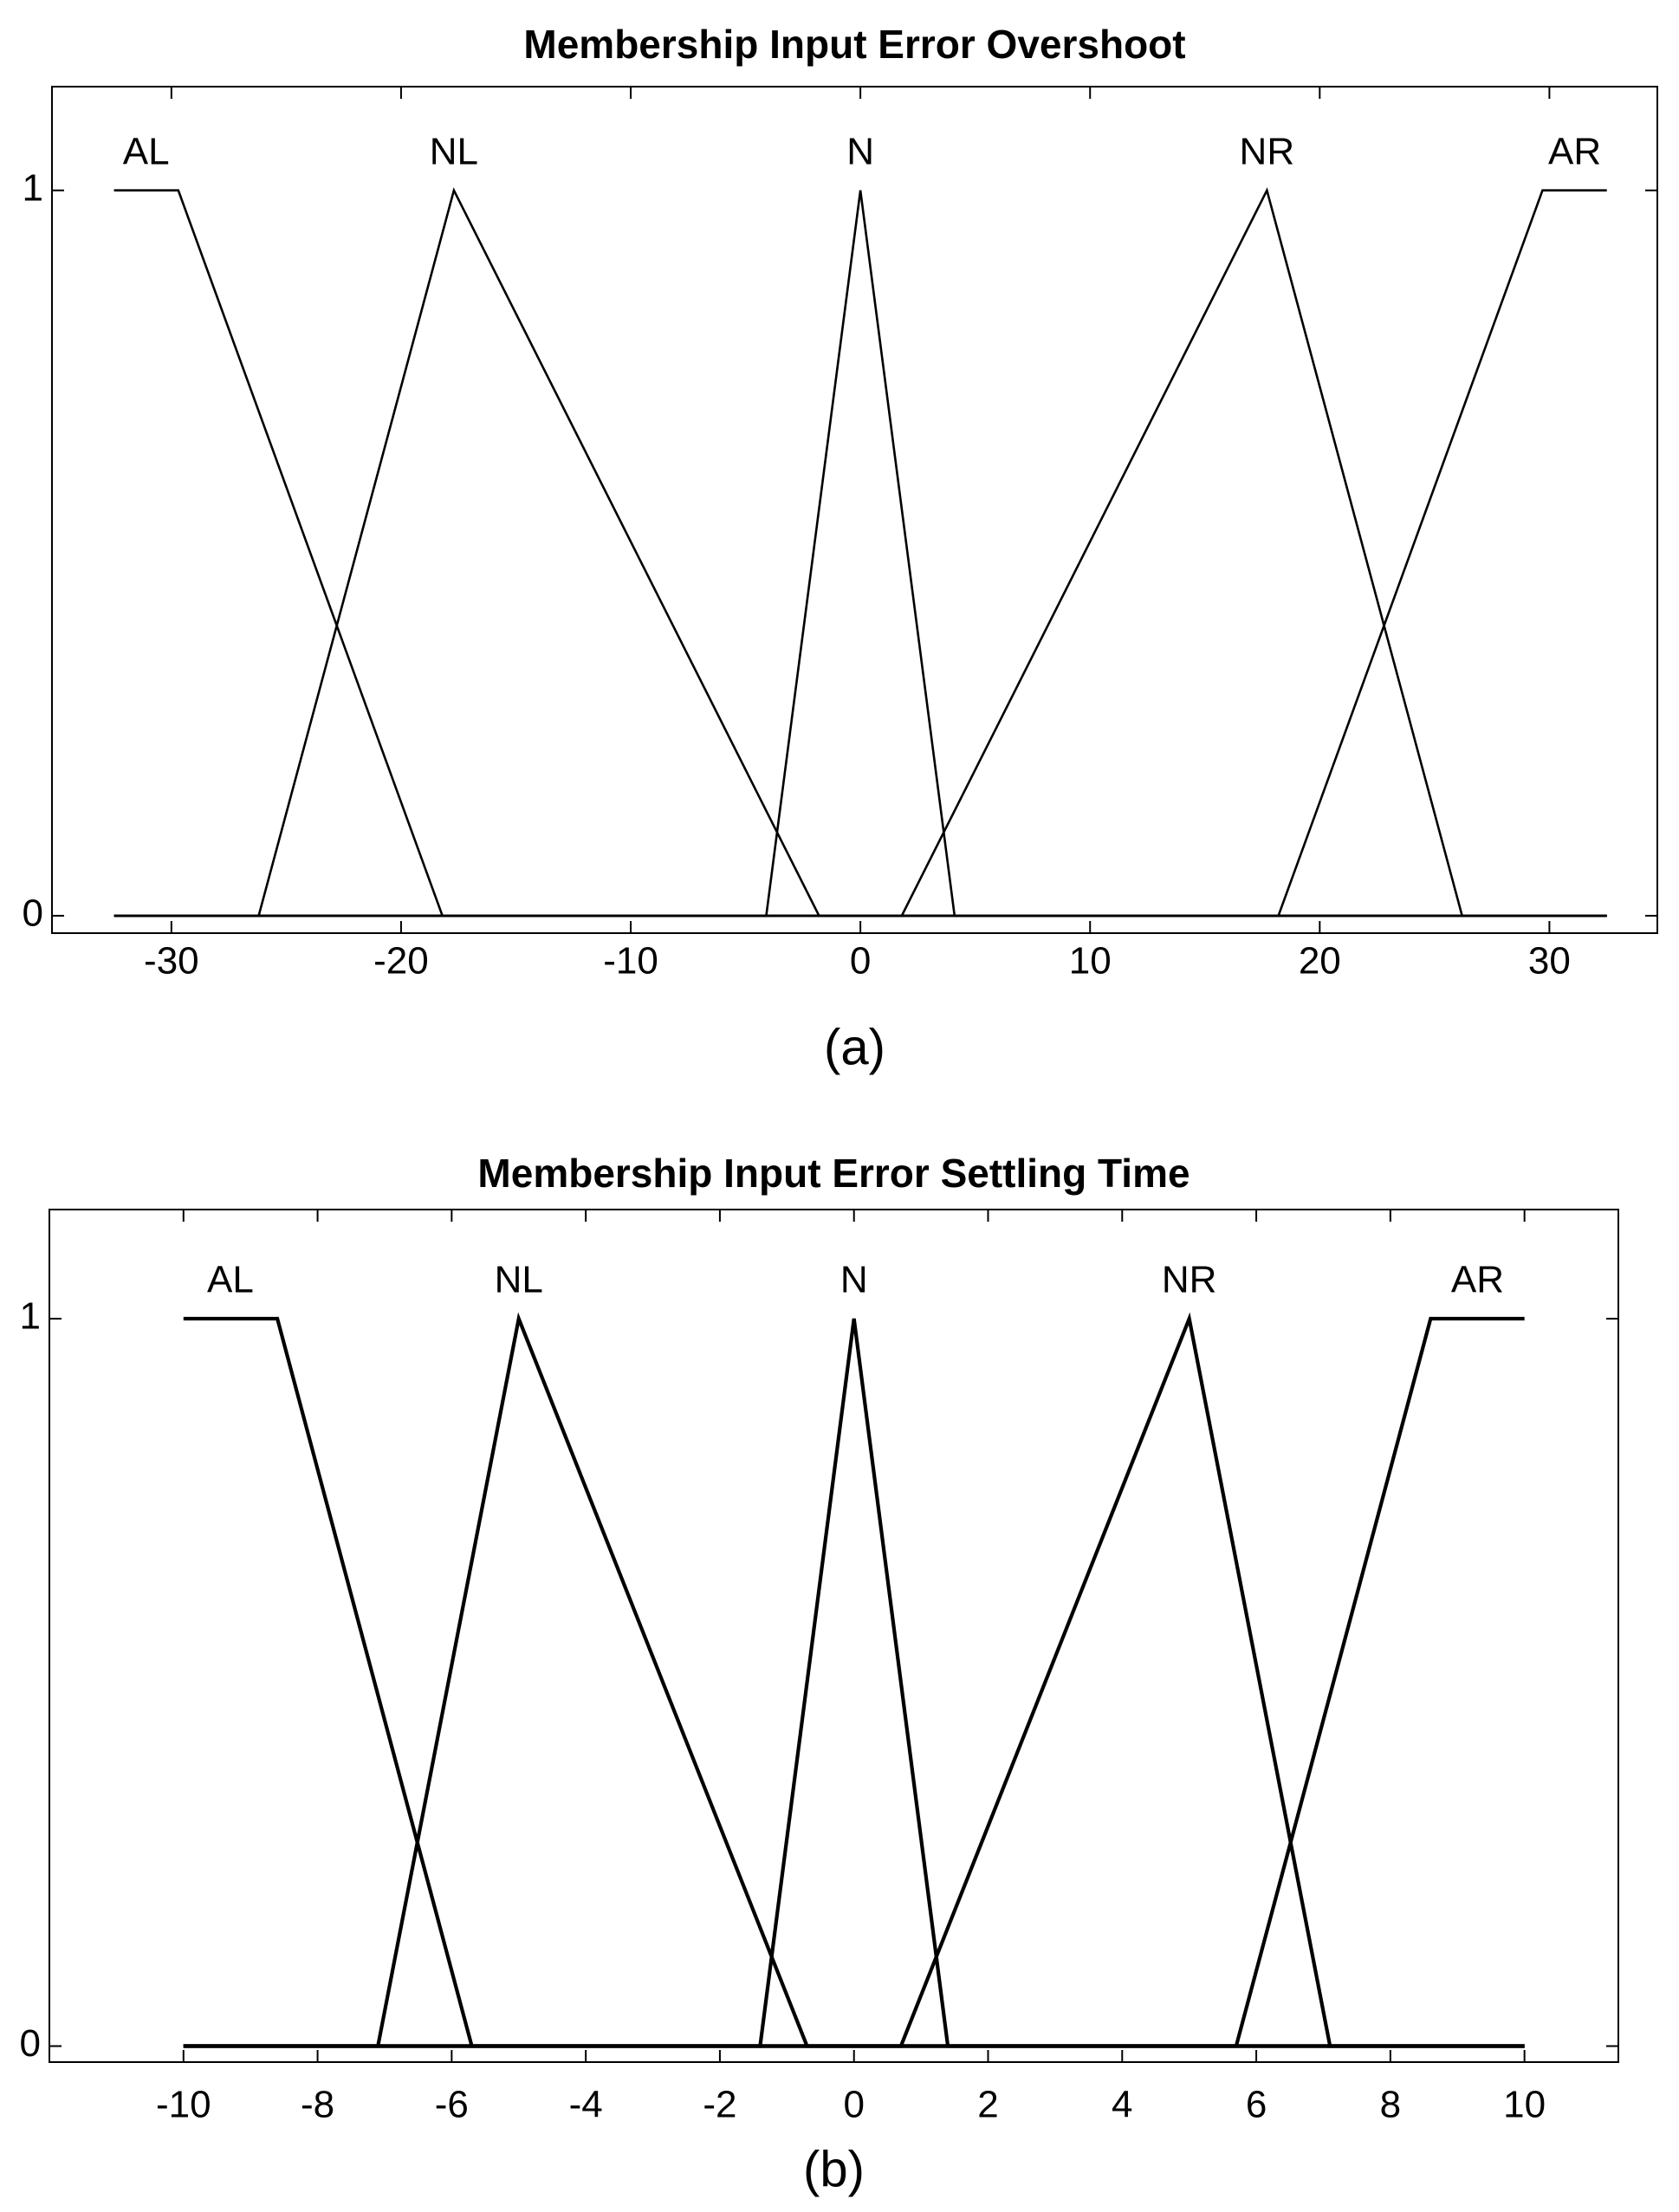  I want to click on chart-title: Membership Input Error Settling Time, so click(833, 1173).